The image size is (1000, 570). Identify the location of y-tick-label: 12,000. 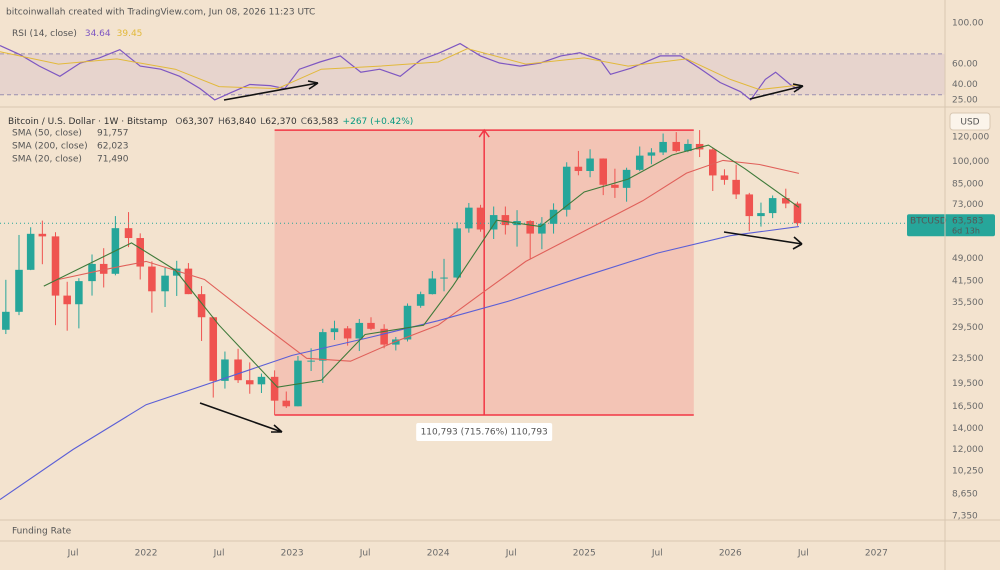
(968, 450).